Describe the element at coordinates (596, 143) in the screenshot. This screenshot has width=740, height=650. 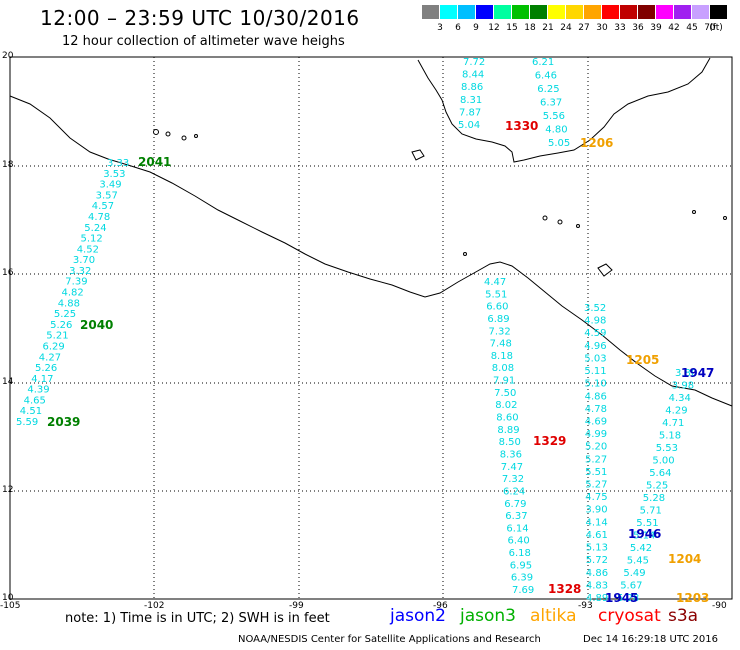
I see `pass-time-label: 1206` at that location.